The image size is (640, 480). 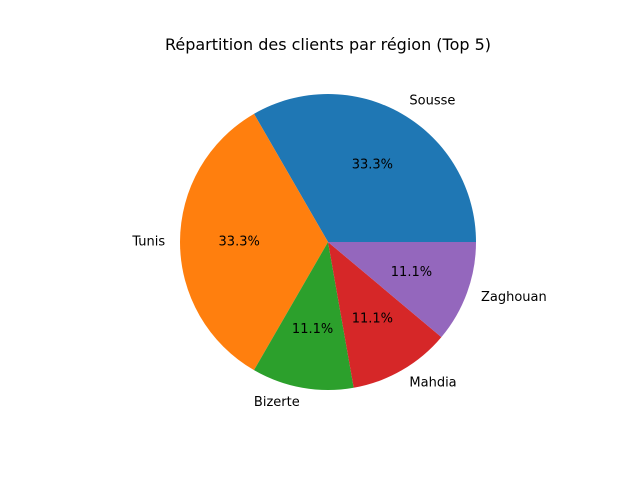 I want to click on slice-percent-zaghouan: 11.1%, so click(x=411, y=272).